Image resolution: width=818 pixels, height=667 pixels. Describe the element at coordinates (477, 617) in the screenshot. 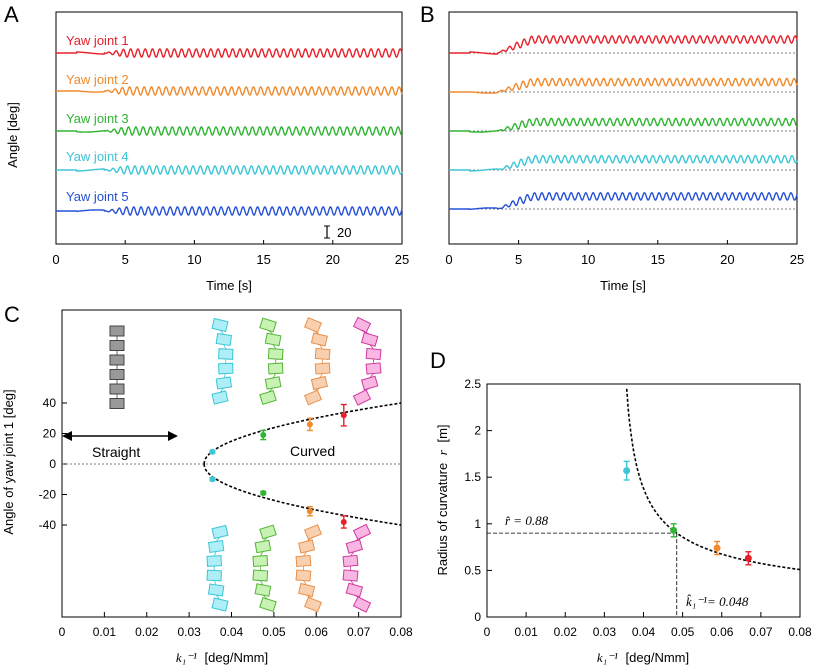

I see `d-ytick-label-5: 0` at that location.